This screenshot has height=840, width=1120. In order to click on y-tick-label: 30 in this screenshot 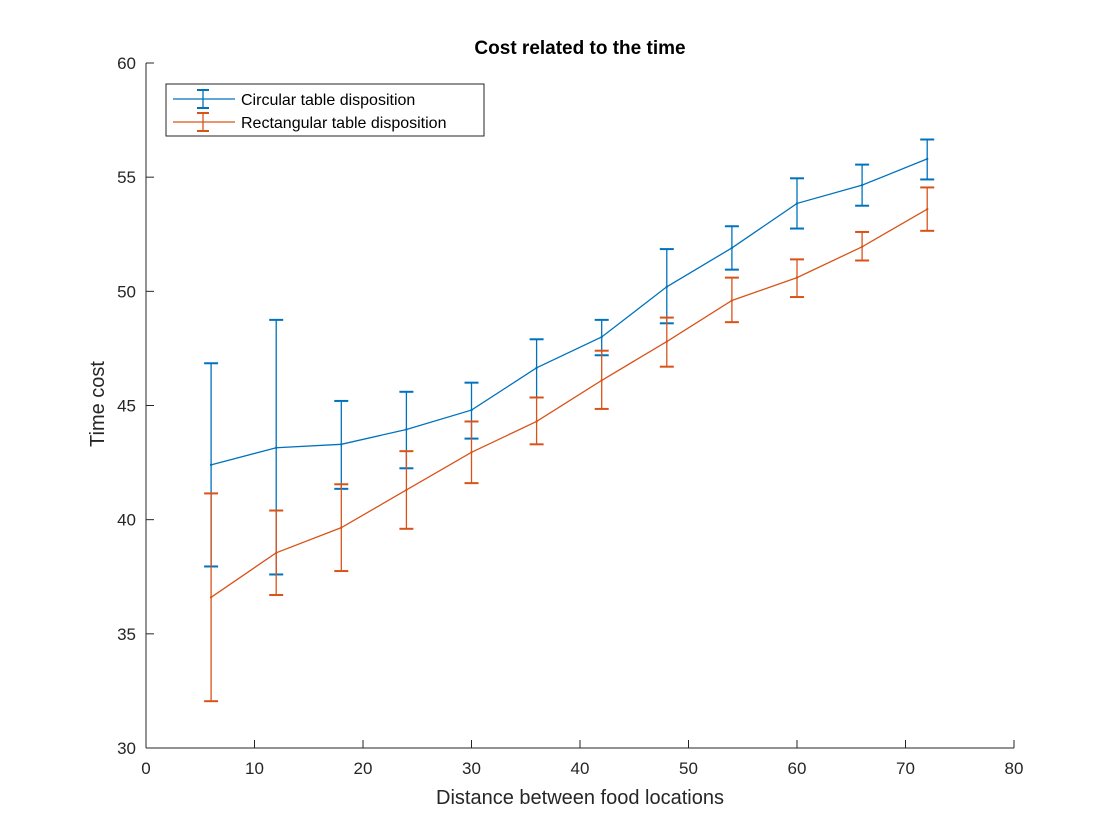, I will do `click(126, 748)`.